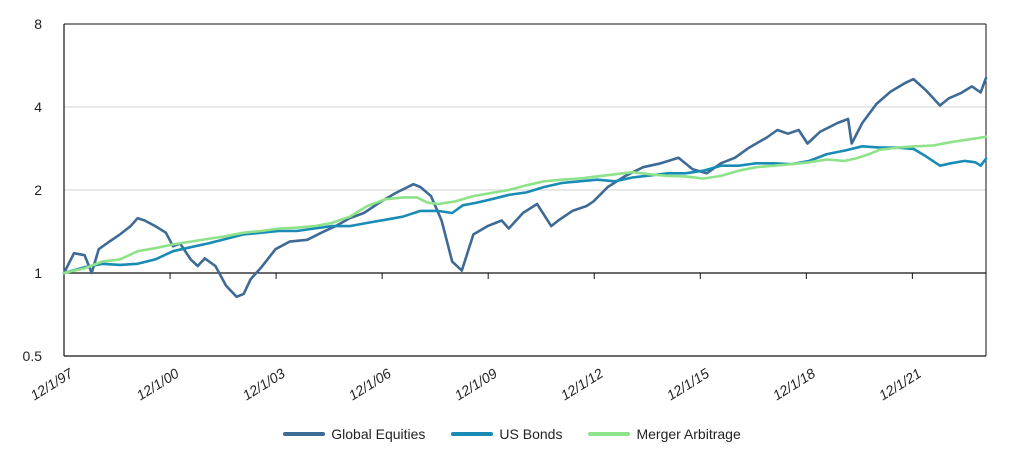 The height and width of the screenshot is (473, 1024). I want to click on x-tick-label: 12/1/97, so click(51, 383).